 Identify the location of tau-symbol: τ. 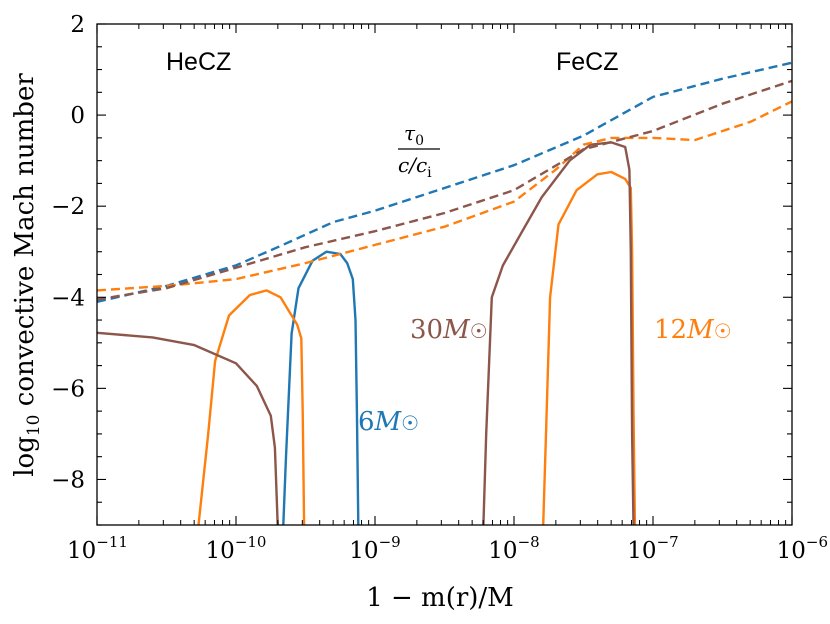
(410, 133).